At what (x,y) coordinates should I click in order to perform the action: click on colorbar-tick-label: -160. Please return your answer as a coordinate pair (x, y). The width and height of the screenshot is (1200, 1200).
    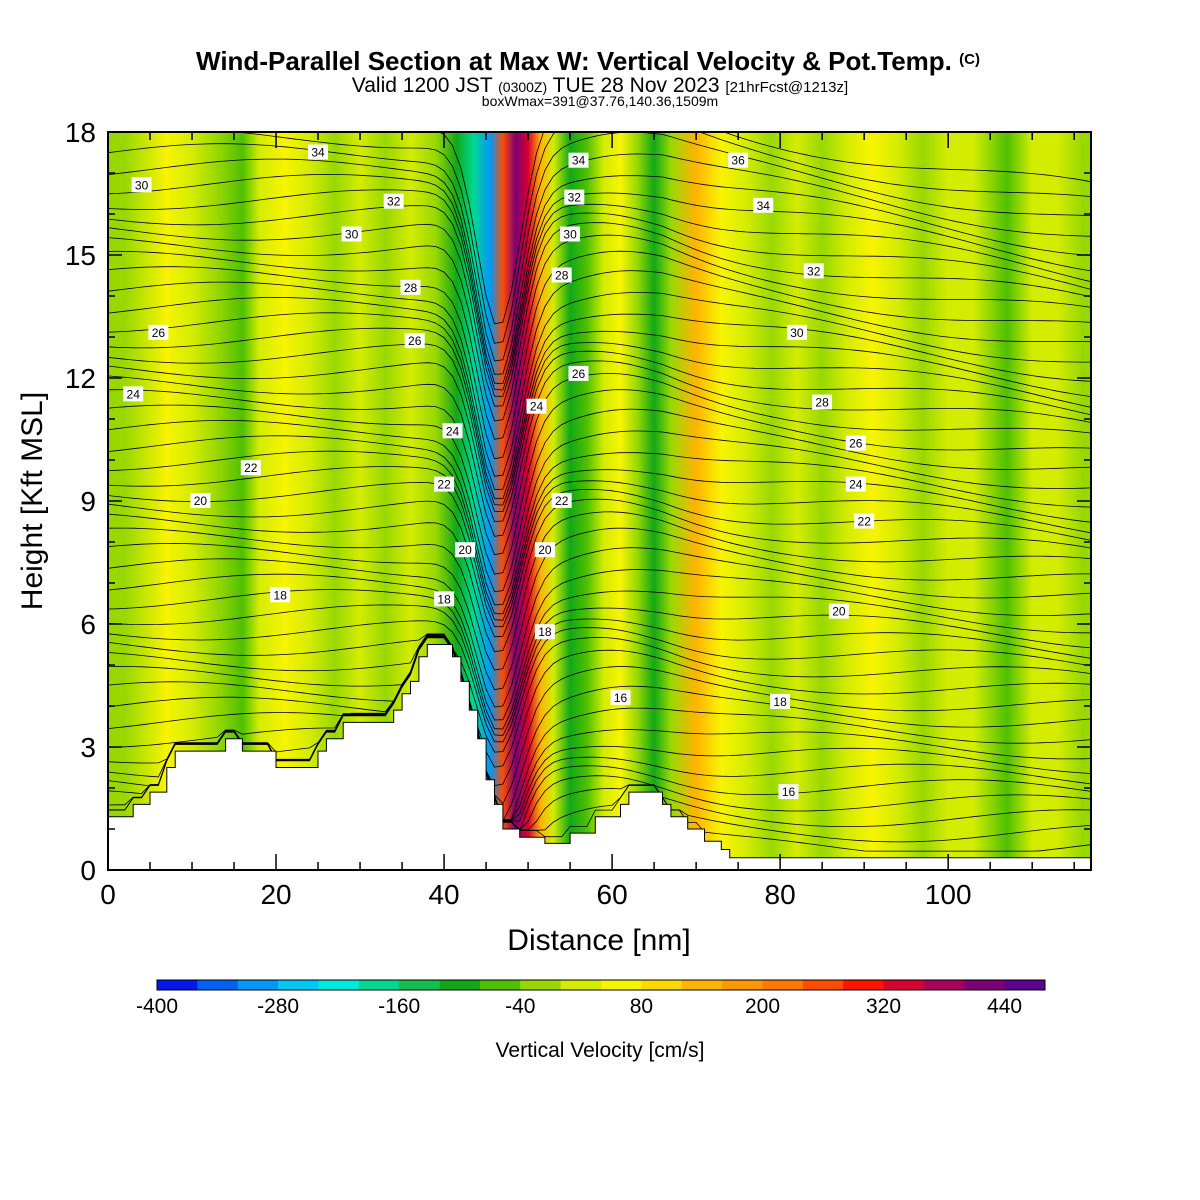
    Looking at the image, I should click on (399, 1006).